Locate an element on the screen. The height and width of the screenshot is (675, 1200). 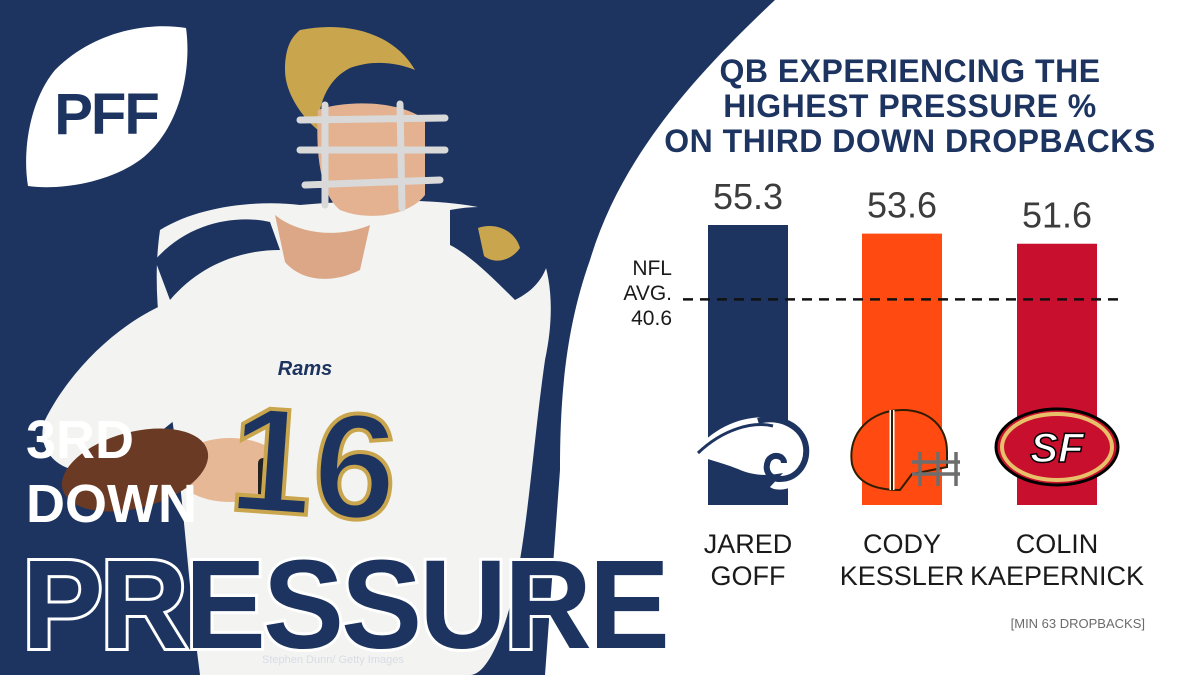
value-label-jared-goff: 55.3 is located at coordinates (748, 196).